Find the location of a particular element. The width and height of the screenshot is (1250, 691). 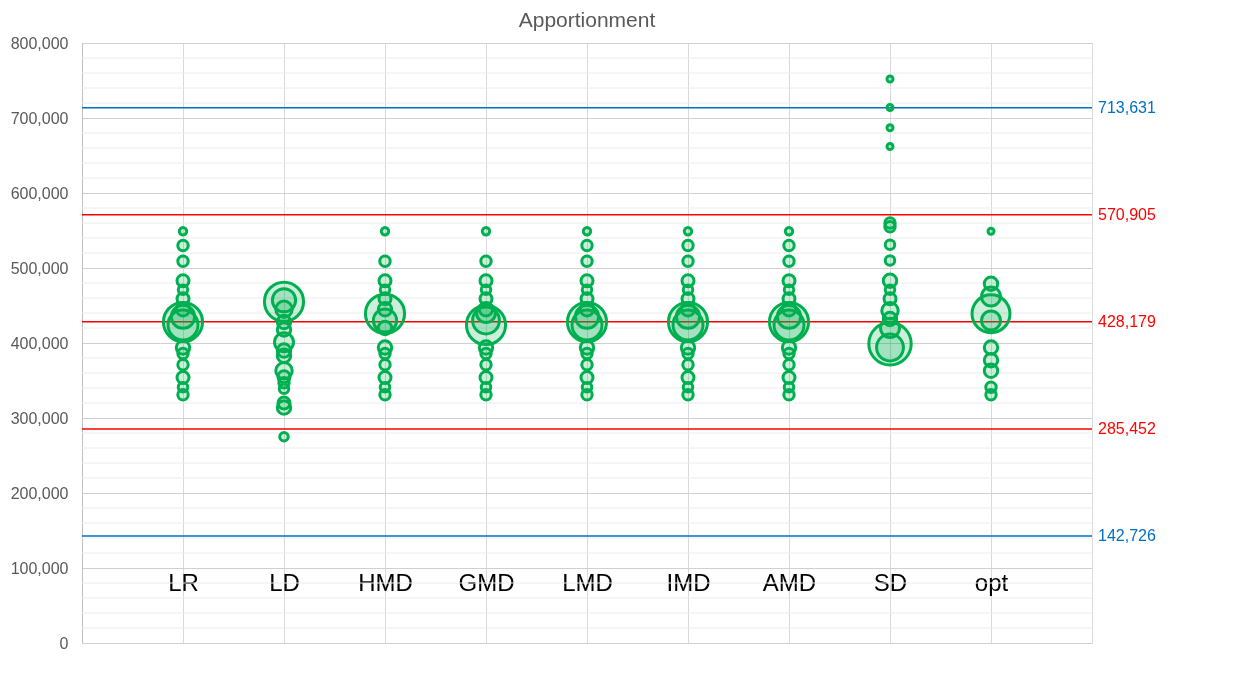

ref-line-label: 570,905 is located at coordinates (1127, 214).